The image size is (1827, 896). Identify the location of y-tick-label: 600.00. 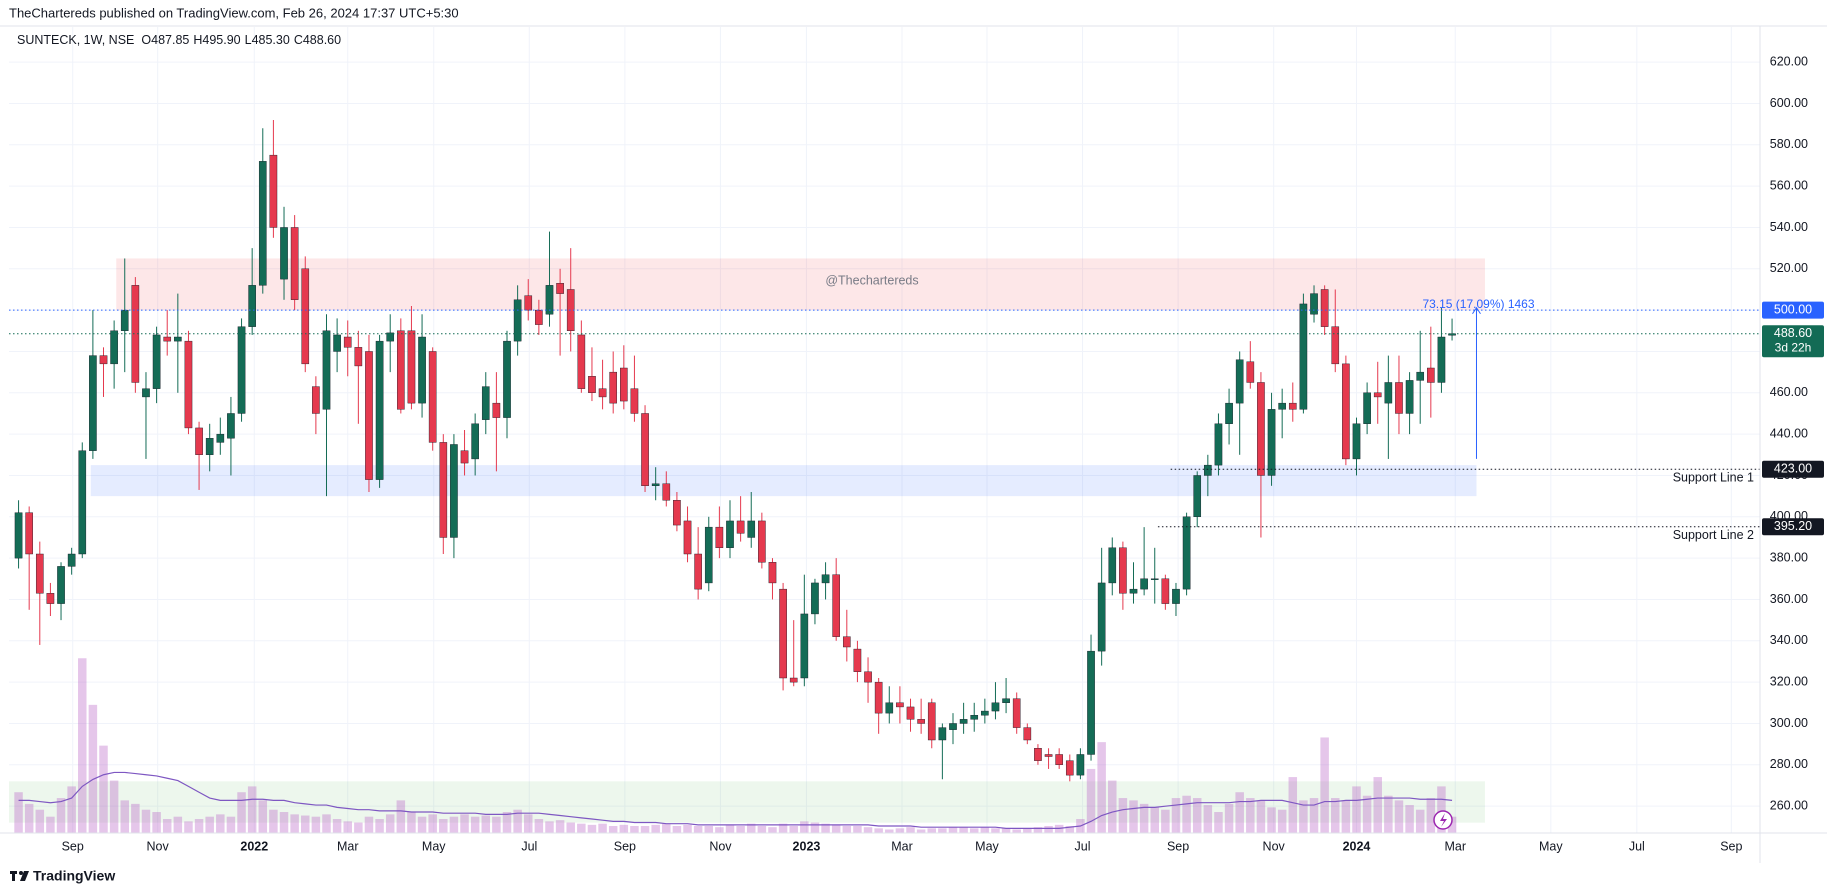
(1789, 103).